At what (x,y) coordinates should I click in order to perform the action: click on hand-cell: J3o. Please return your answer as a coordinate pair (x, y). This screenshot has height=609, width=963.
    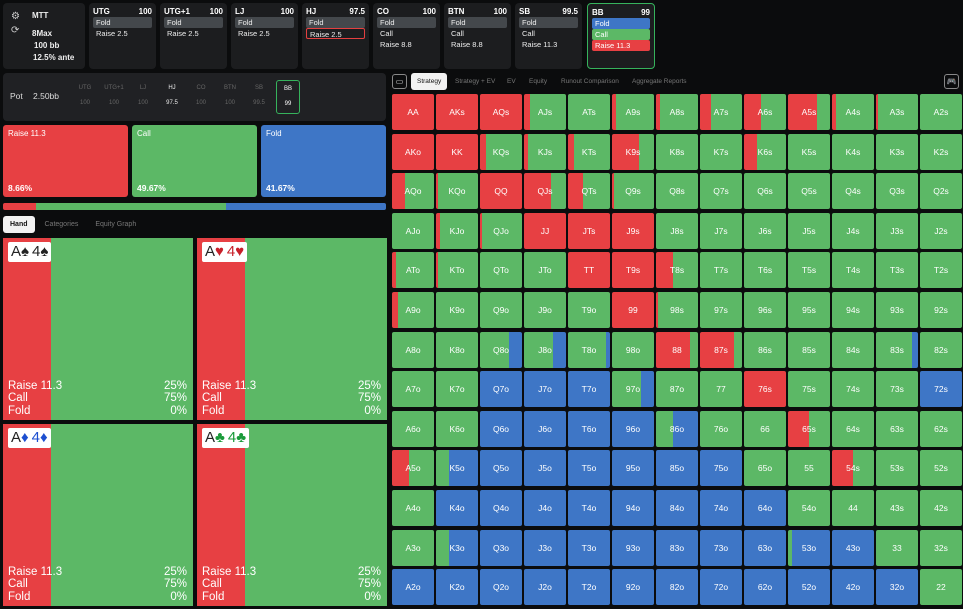
    Looking at the image, I should click on (545, 548).